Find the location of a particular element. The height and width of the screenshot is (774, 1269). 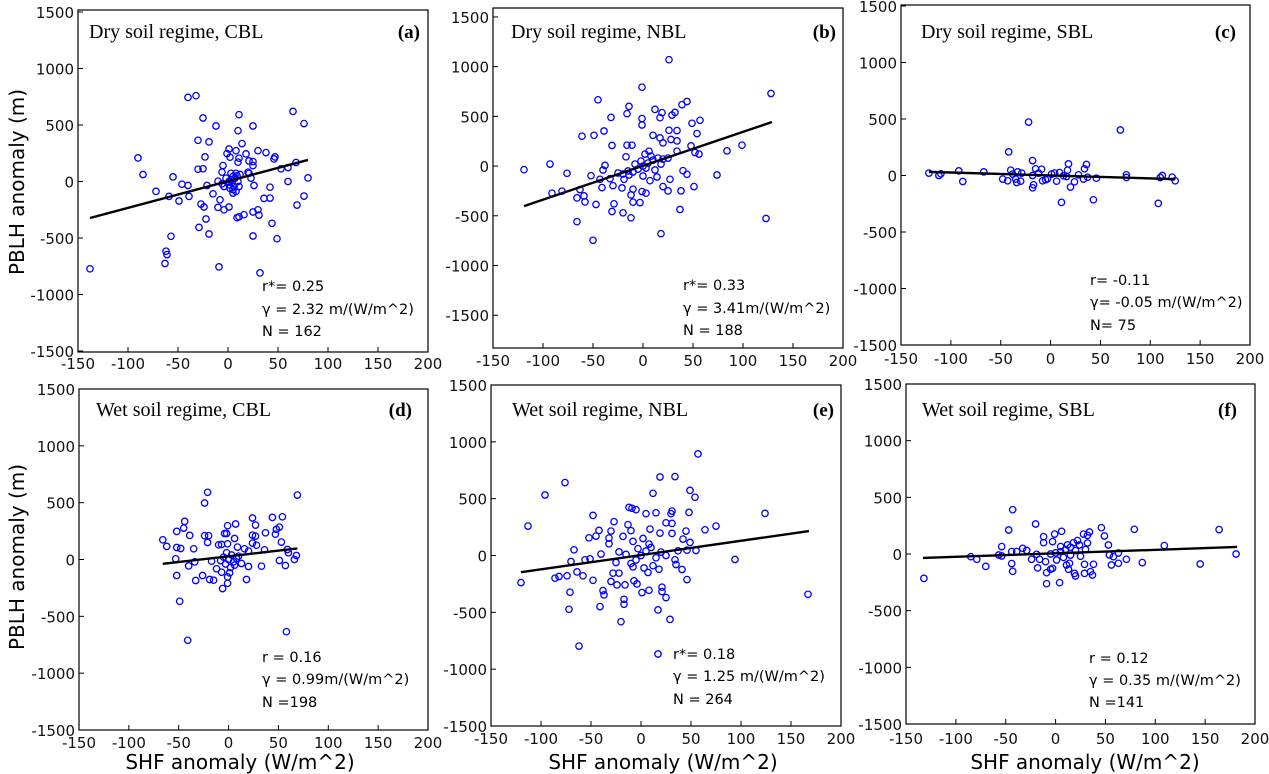

y-tick-label: -1500 is located at coordinates (880, 725).